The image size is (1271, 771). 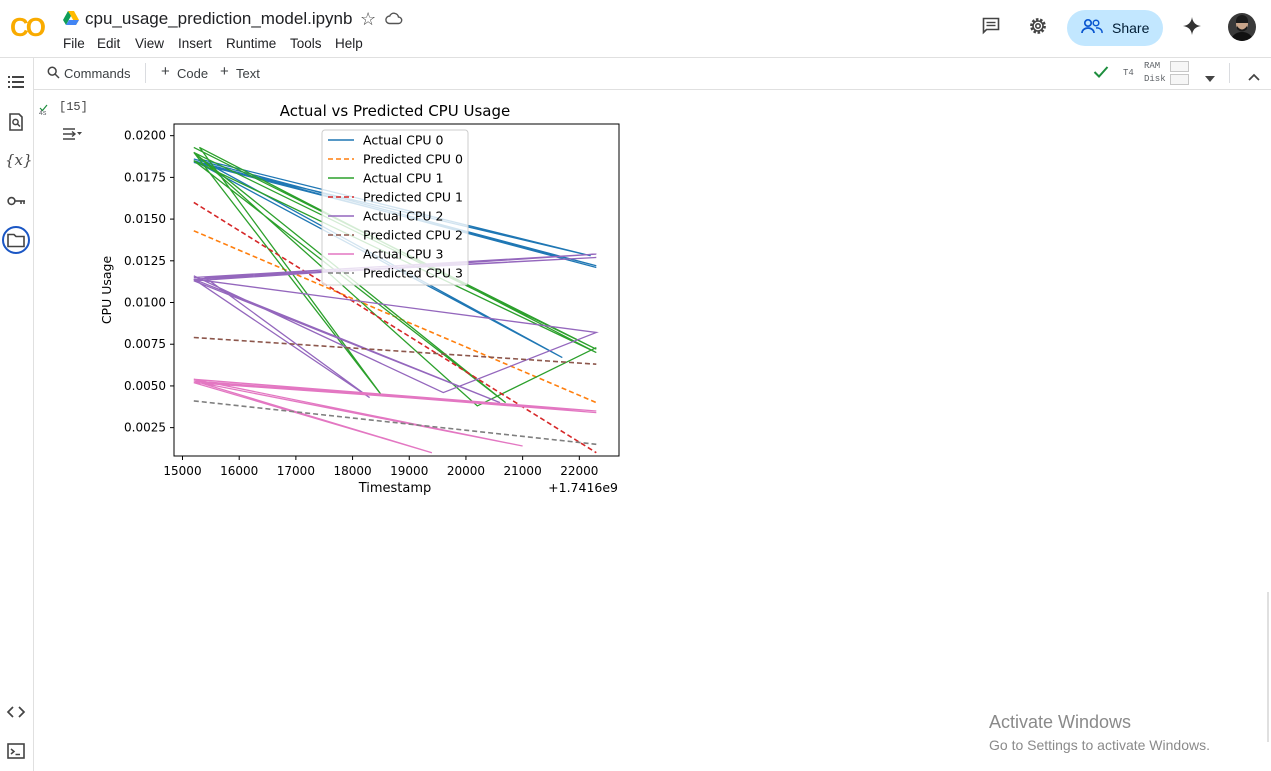 What do you see at coordinates (352, 471) in the screenshot?
I see `x-tick-label: 18000` at bounding box center [352, 471].